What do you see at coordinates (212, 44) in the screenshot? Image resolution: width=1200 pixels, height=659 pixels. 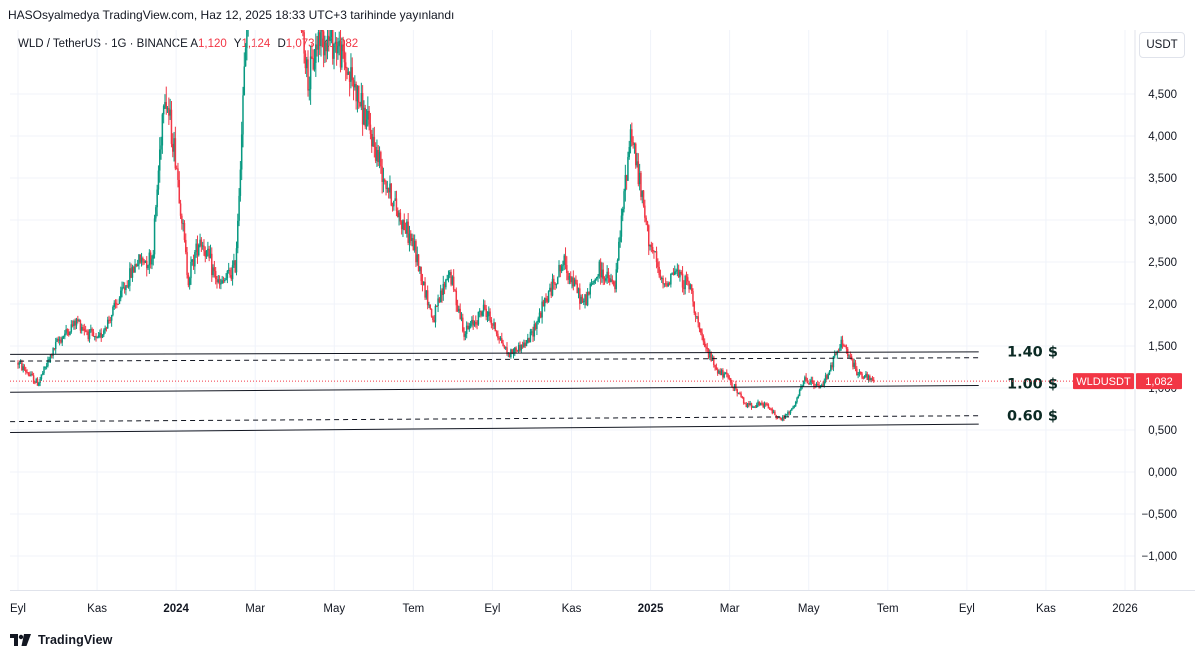 I see `open-value: 1,120` at bounding box center [212, 44].